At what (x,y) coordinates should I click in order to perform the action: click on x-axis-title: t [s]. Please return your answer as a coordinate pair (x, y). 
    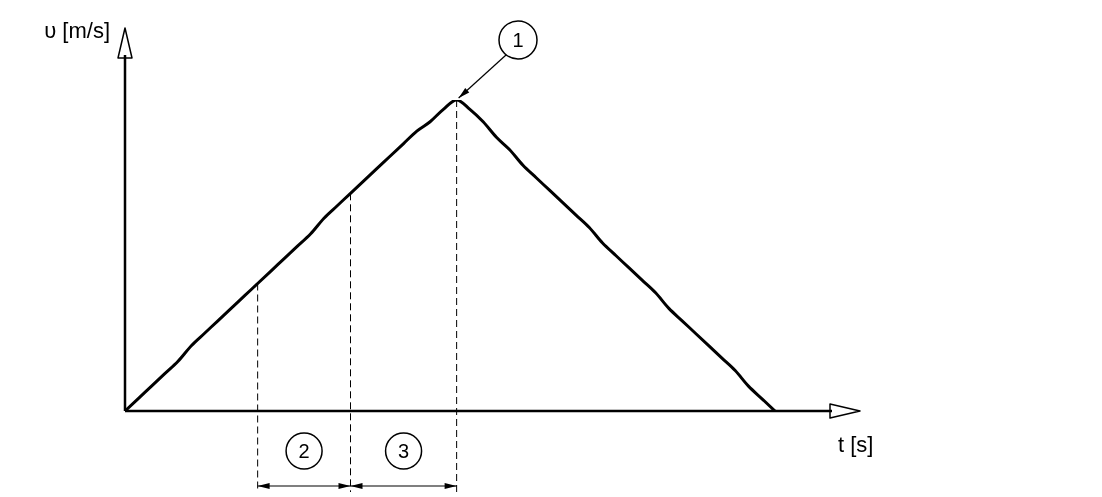
    Looking at the image, I should click on (856, 445).